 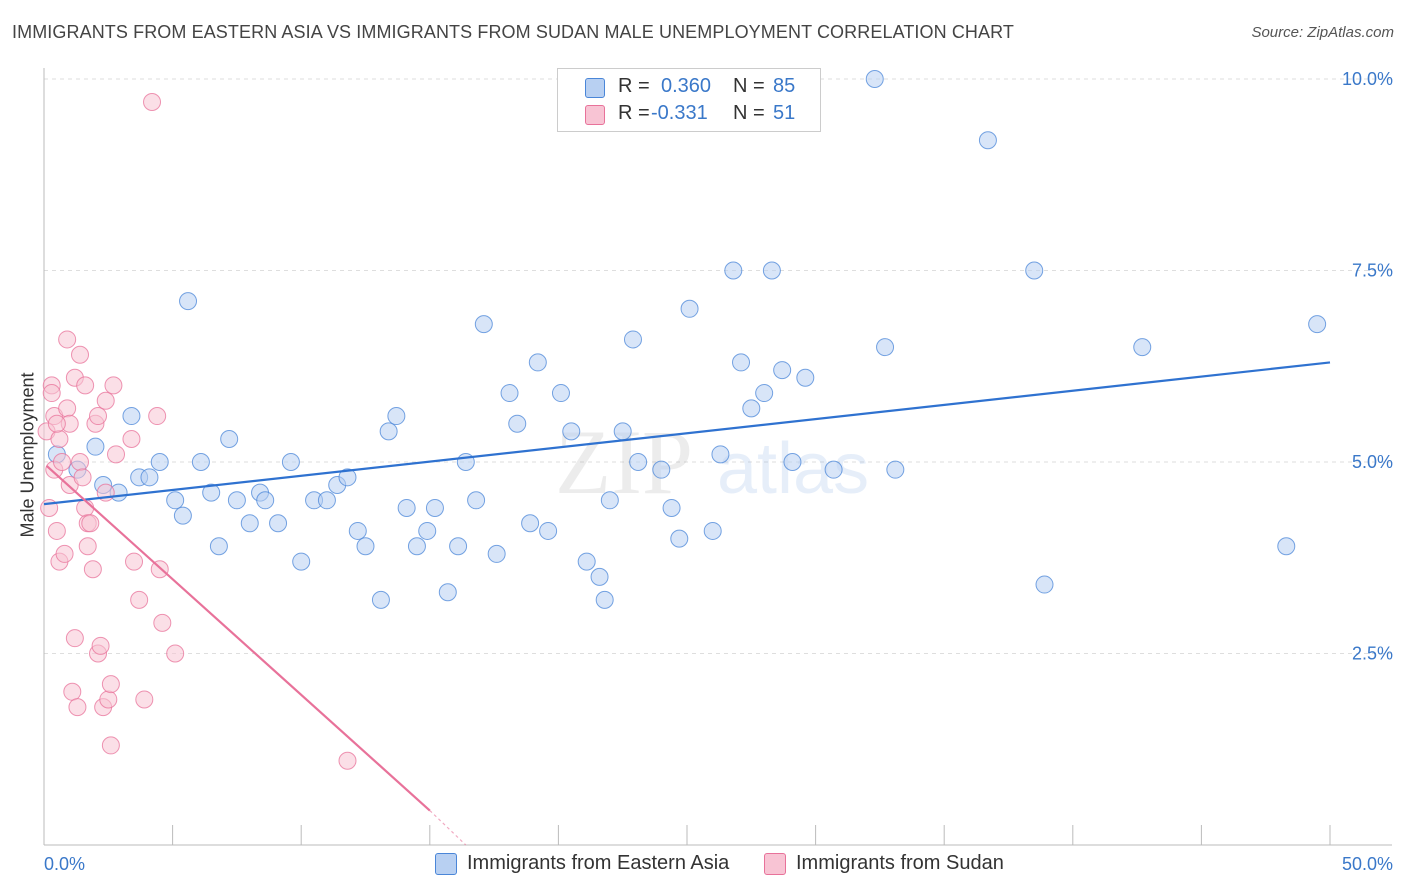 I want to click on y-tick-label: 10.0%, so click(x=1367, y=79).